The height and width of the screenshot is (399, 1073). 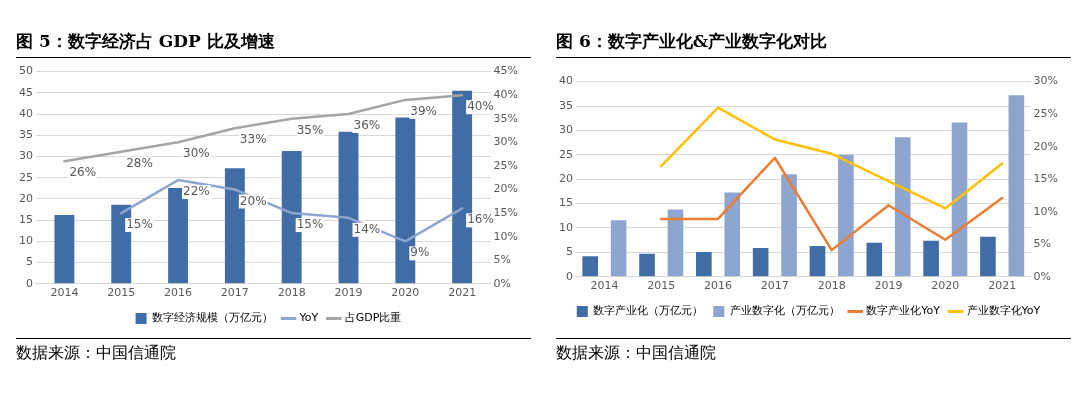 I want to click on y-tick-label: 45, so click(x=26, y=92).